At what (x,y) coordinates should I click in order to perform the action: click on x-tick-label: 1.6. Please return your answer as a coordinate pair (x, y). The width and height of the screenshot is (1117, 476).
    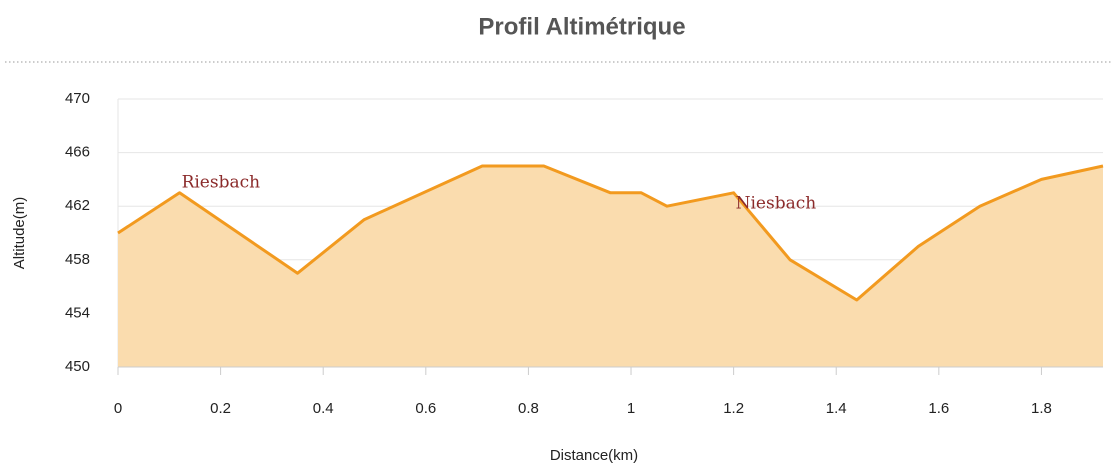
    Looking at the image, I should click on (938, 408).